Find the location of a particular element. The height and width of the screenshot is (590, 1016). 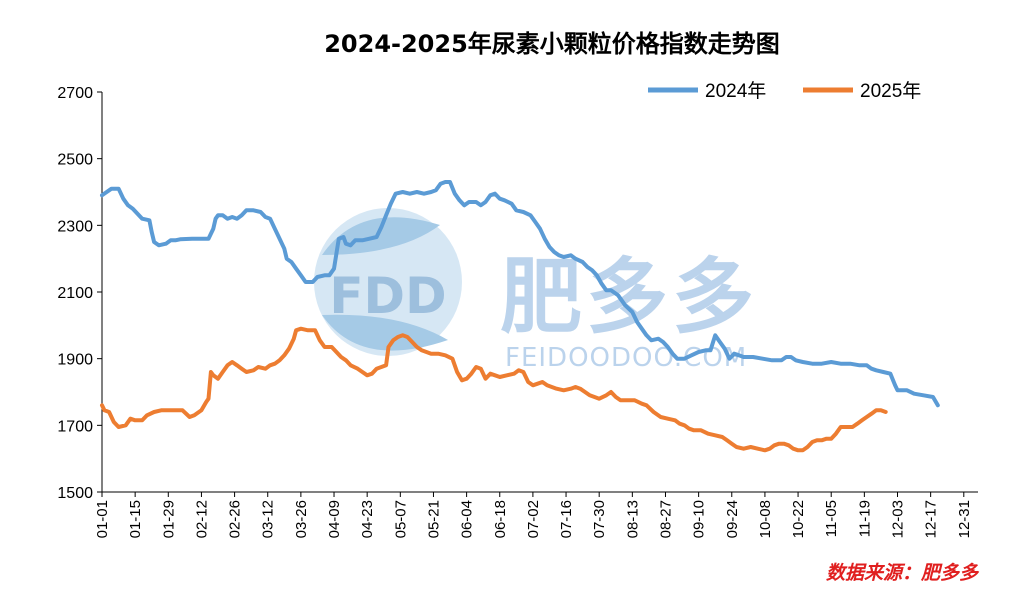

x-tick-label: 01-15 is located at coordinates (135, 519).